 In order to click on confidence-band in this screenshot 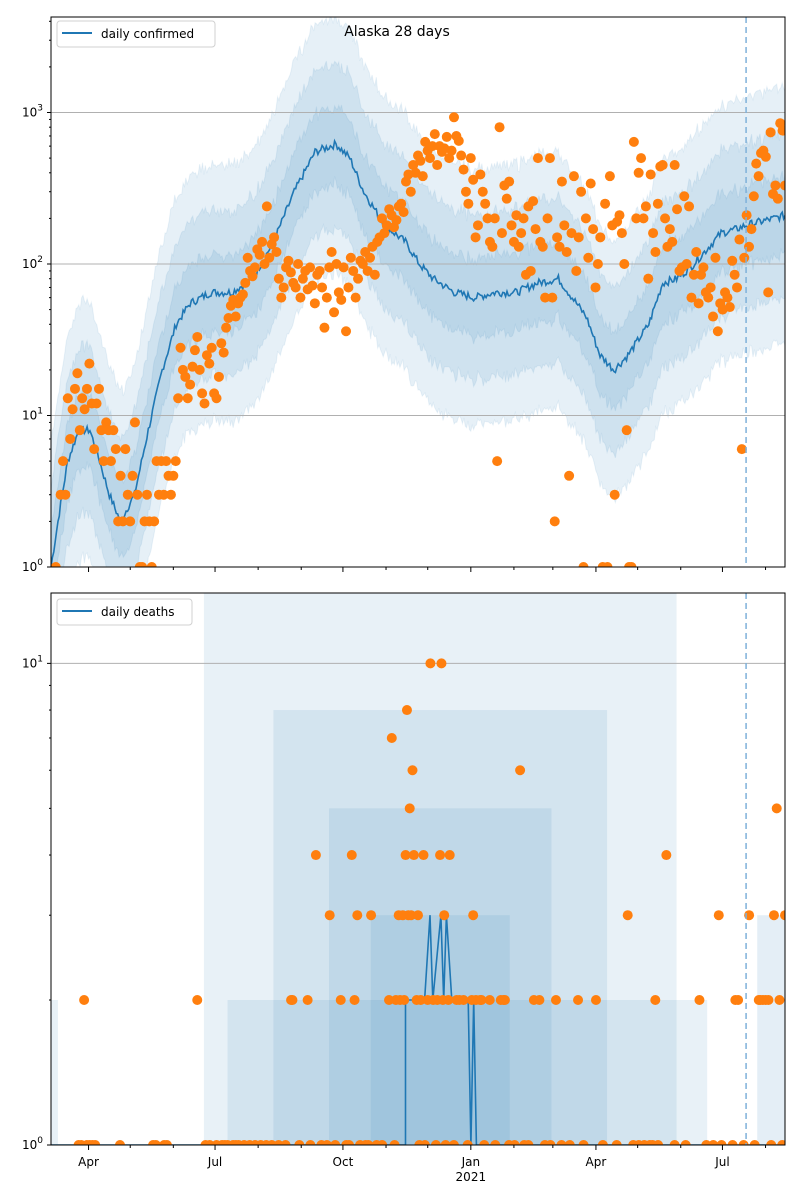, I will do `click(467, 1072)`.